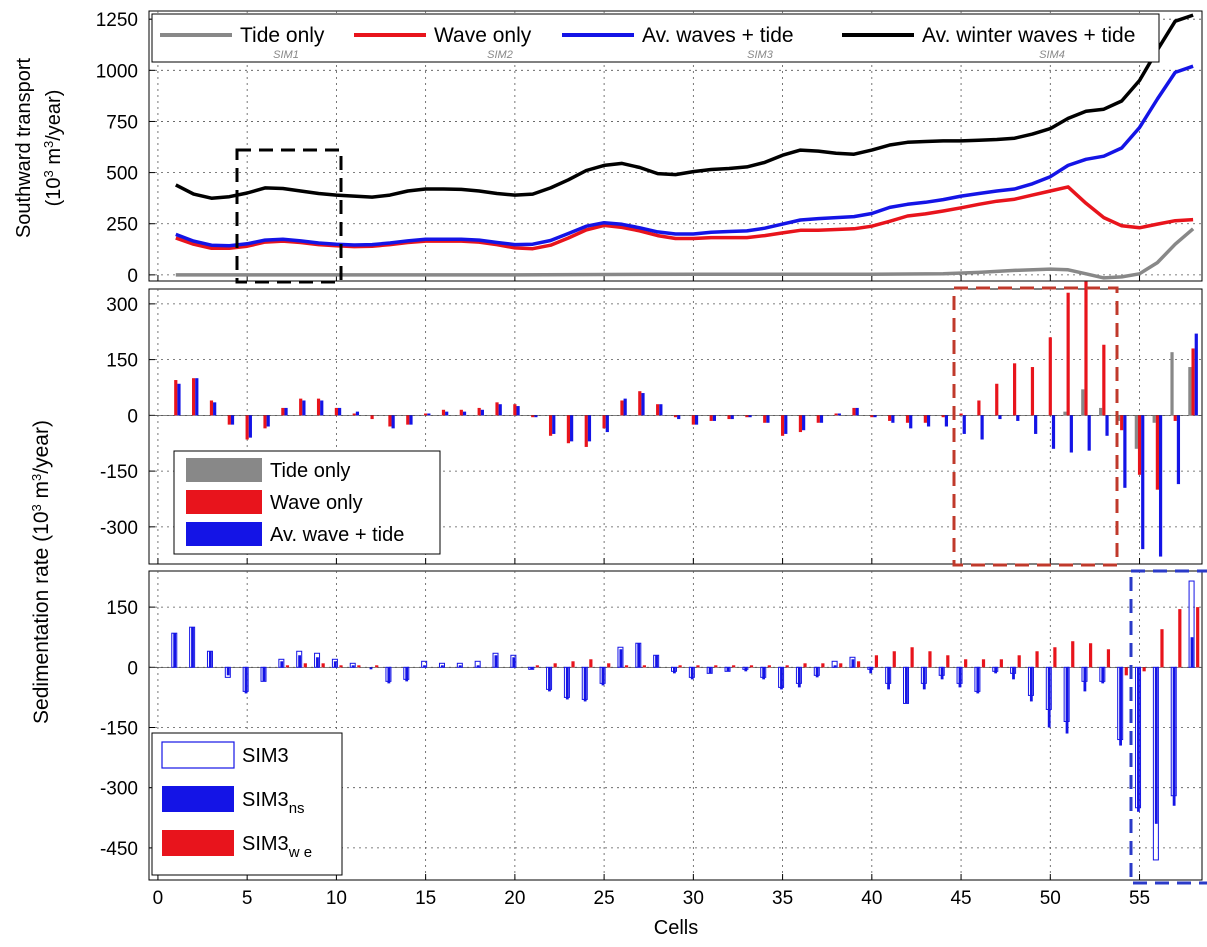 The width and height of the screenshot is (1207, 947). What do you see at coordinates (693, 898) in the screenshot?
I see `xtick-label: 30` at bounding box center [693, 898].